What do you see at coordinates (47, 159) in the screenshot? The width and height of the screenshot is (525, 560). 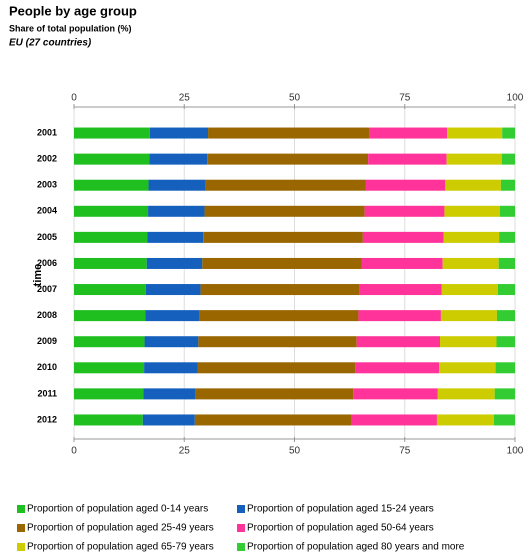 I see `y-tick-label: 2002` at bounding box center [47, 159].